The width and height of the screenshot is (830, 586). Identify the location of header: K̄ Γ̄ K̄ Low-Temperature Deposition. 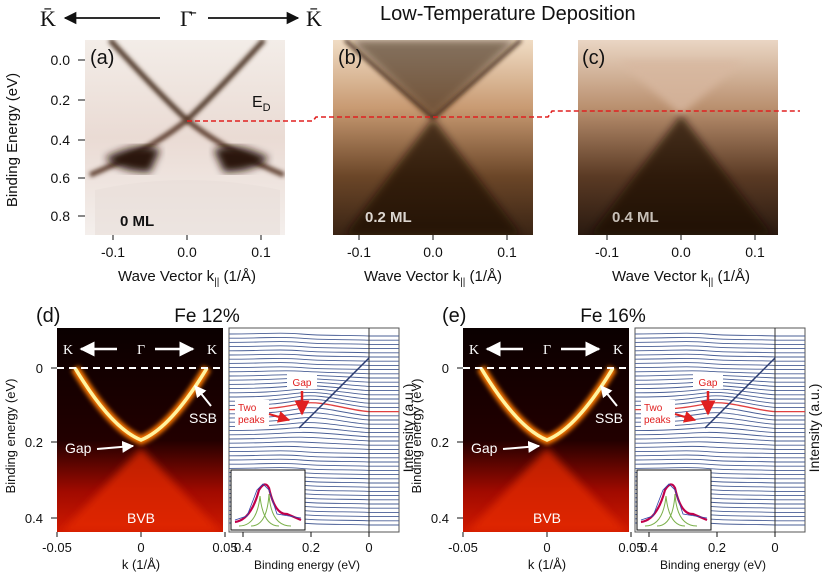
(338, 17).